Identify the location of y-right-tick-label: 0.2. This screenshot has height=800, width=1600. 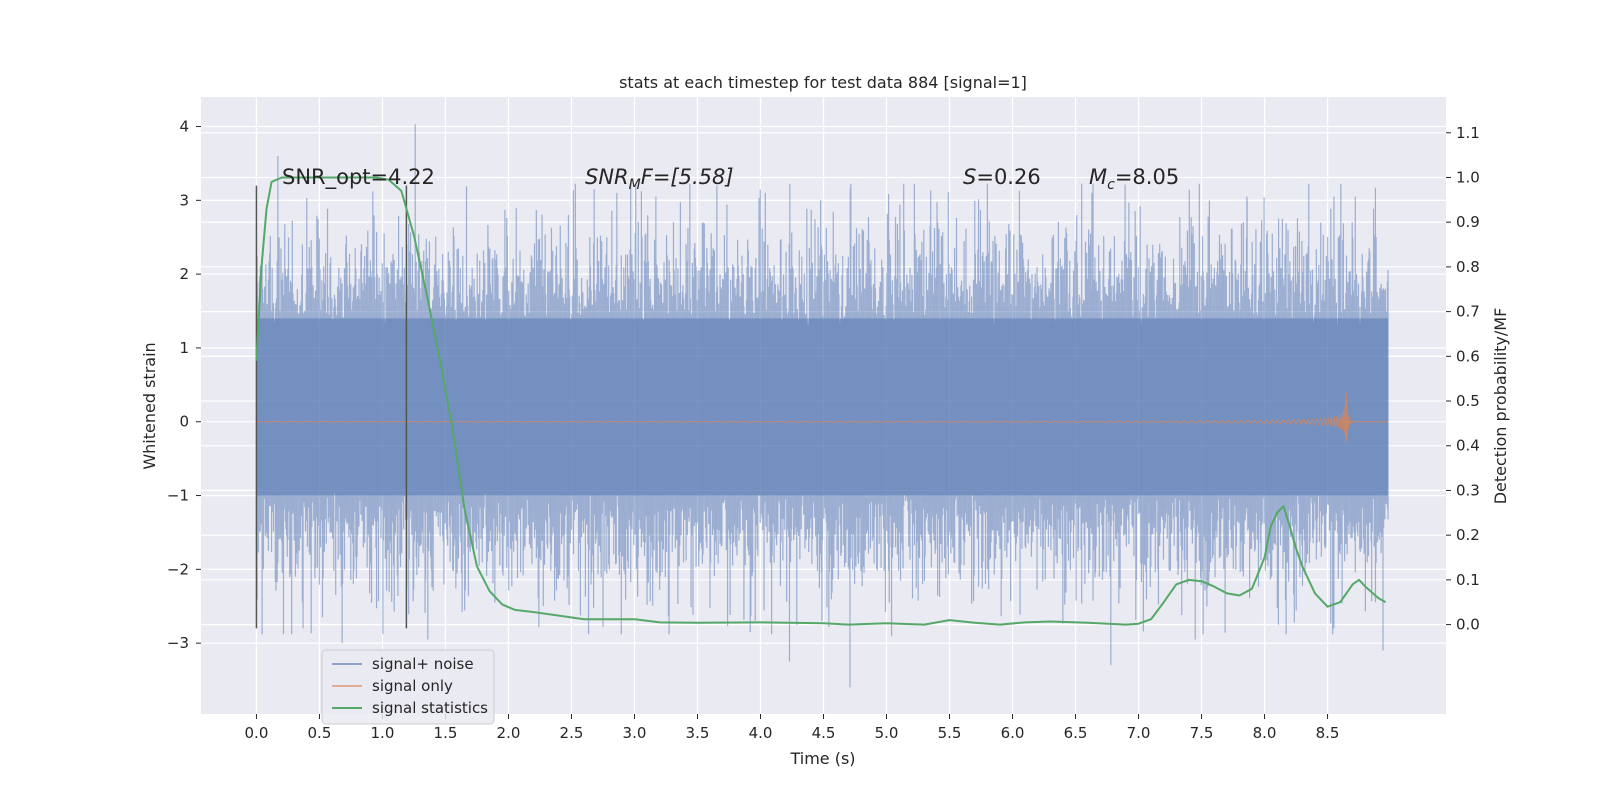
(1468, 535).